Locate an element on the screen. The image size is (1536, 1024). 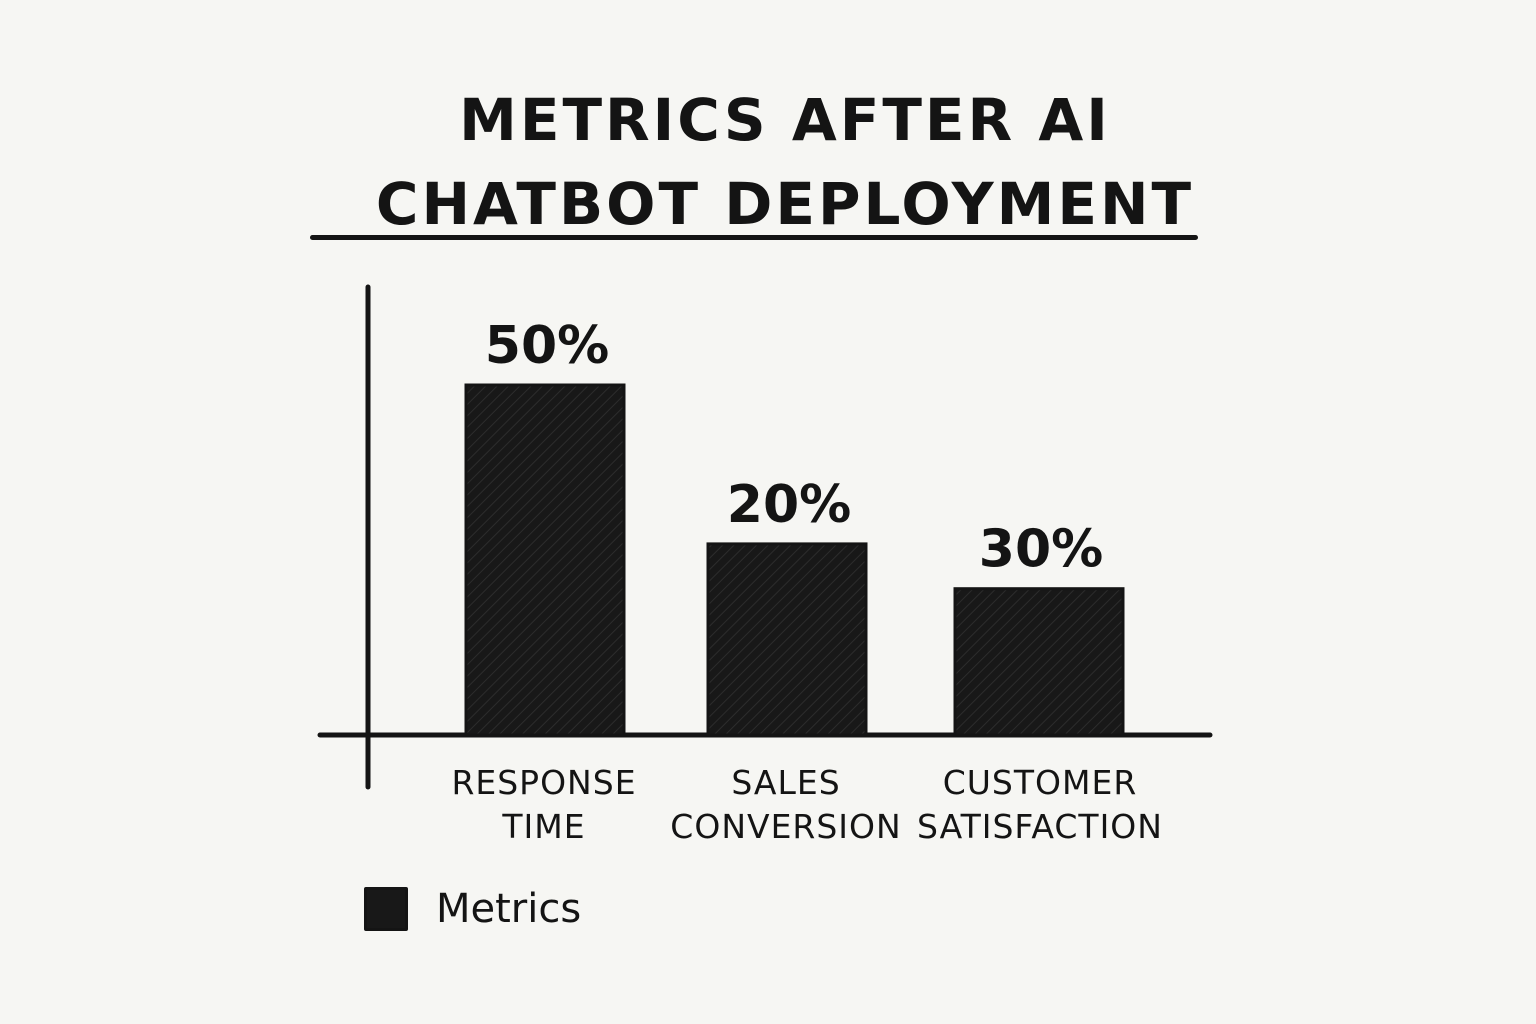
data-label-2: 20% is located at coordinates (789, 505).